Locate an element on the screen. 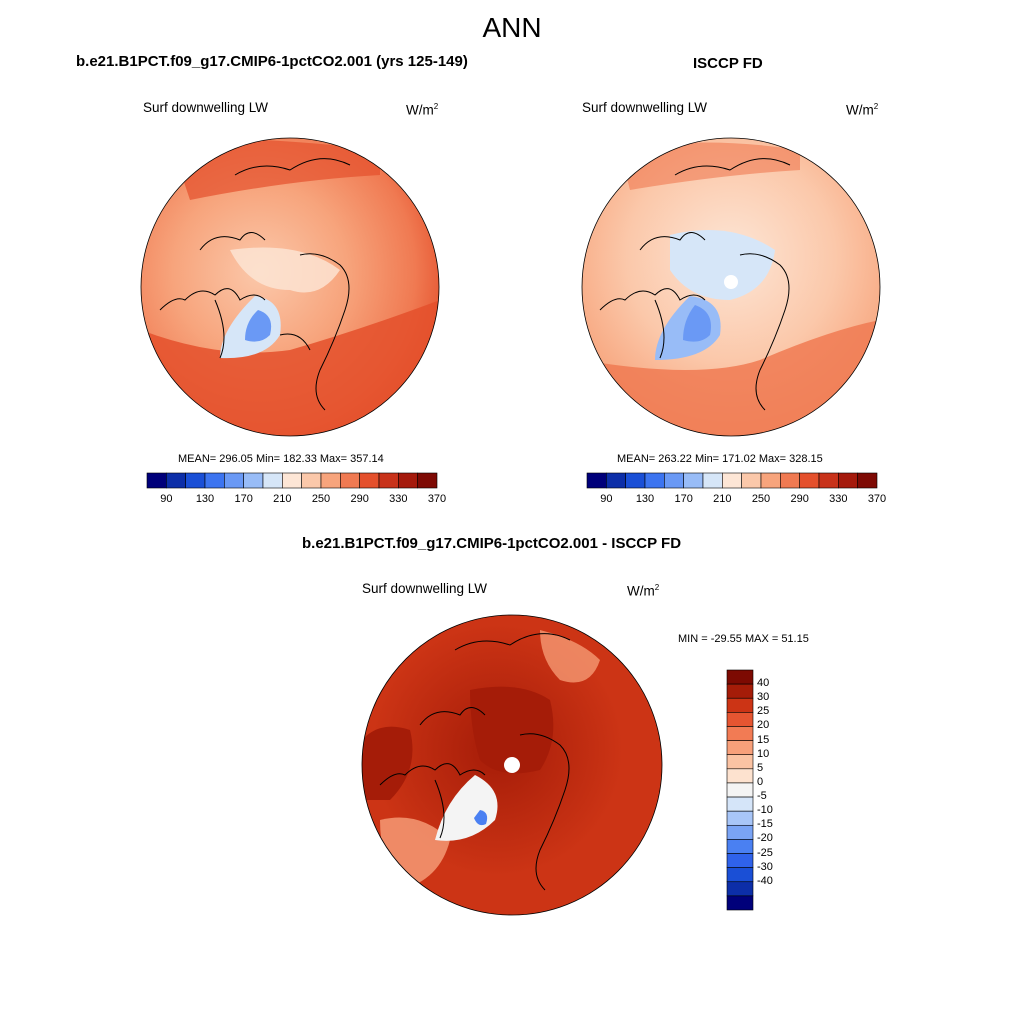 The image size is (1024, 1024). model-colorbar-tick-label: 210 is located at coordinates (282, 499).